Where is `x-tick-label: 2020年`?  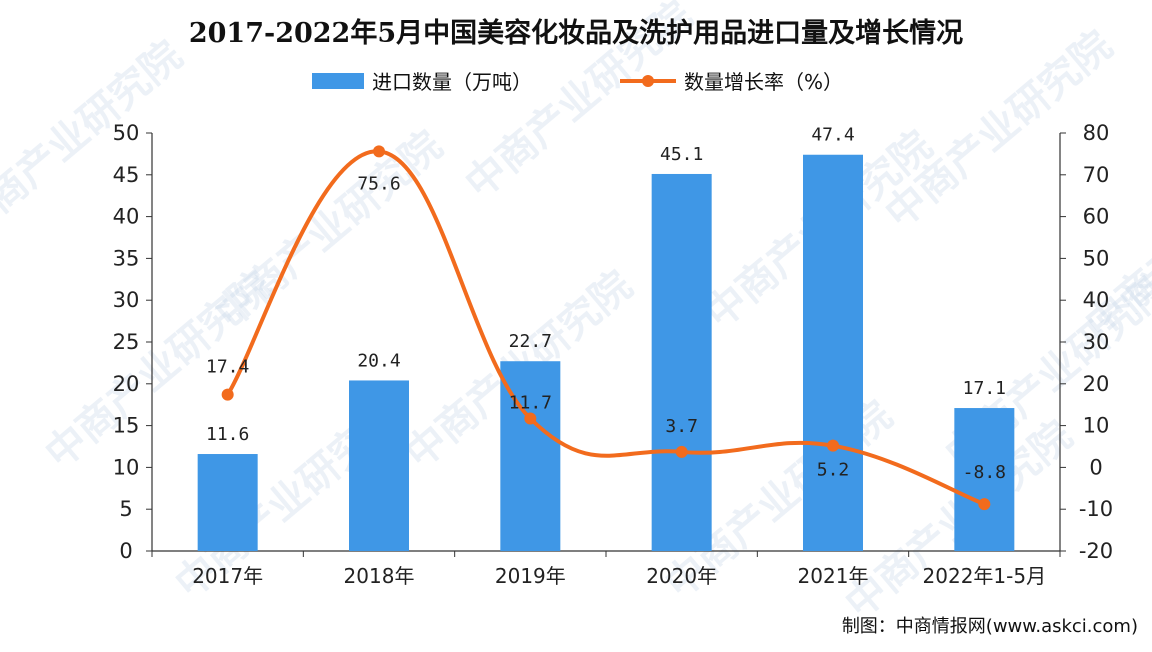 x-tick-label: 2020年 is located at coordinates (681, 576).